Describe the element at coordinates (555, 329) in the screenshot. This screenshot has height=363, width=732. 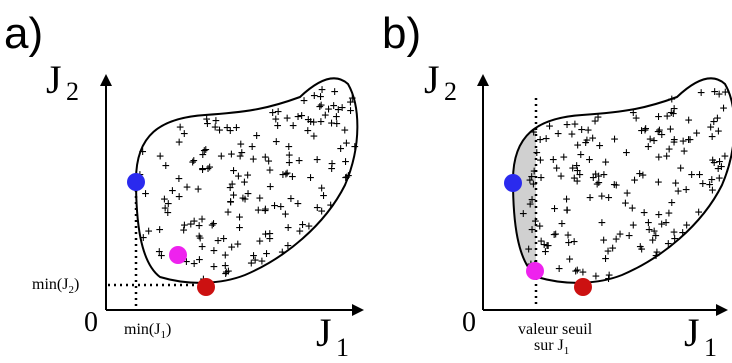
I see `panel-b-threshold-label-line1: valeur seuil` at that location.